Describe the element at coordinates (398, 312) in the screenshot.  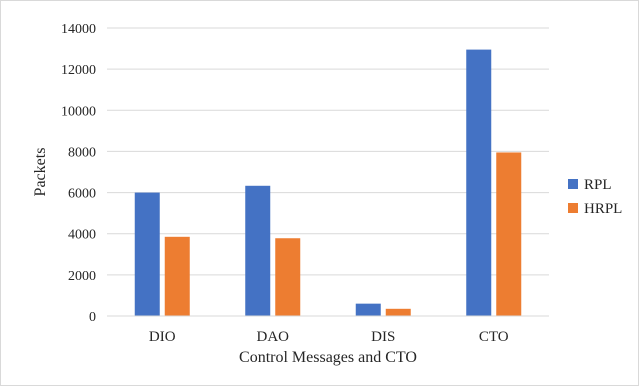
I see `bar-hrpl-dis` at that location.